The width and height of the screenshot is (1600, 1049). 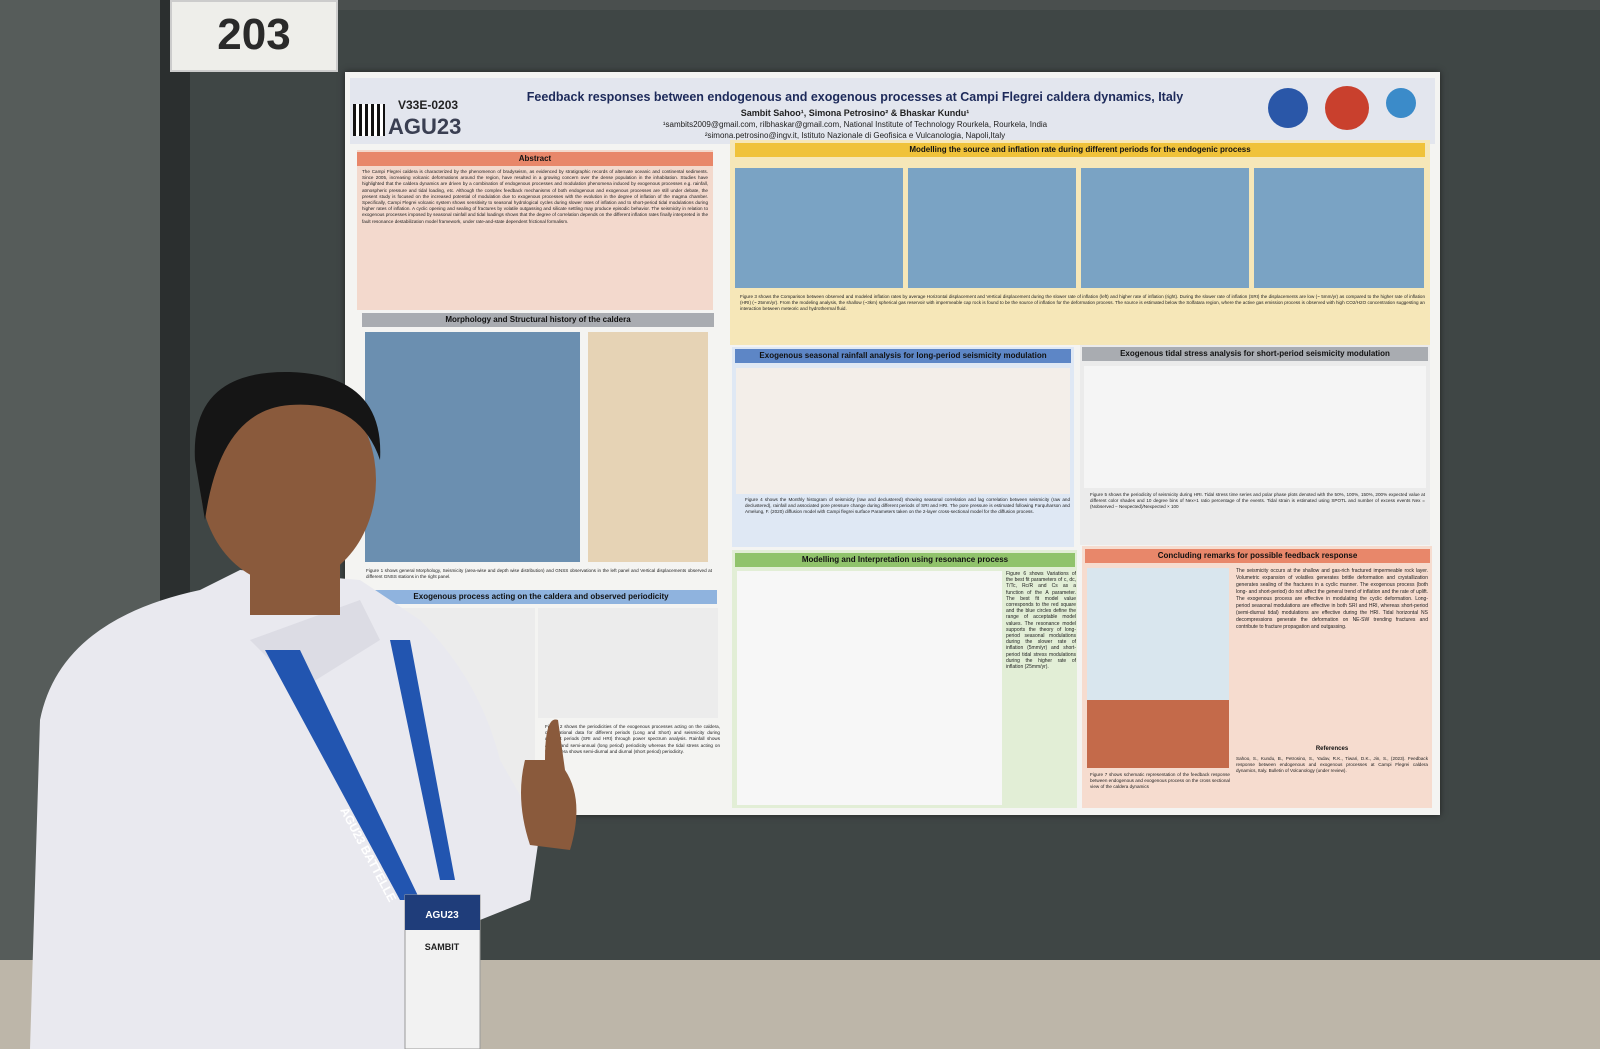 I want to click on face, so click(x=288, y=480).